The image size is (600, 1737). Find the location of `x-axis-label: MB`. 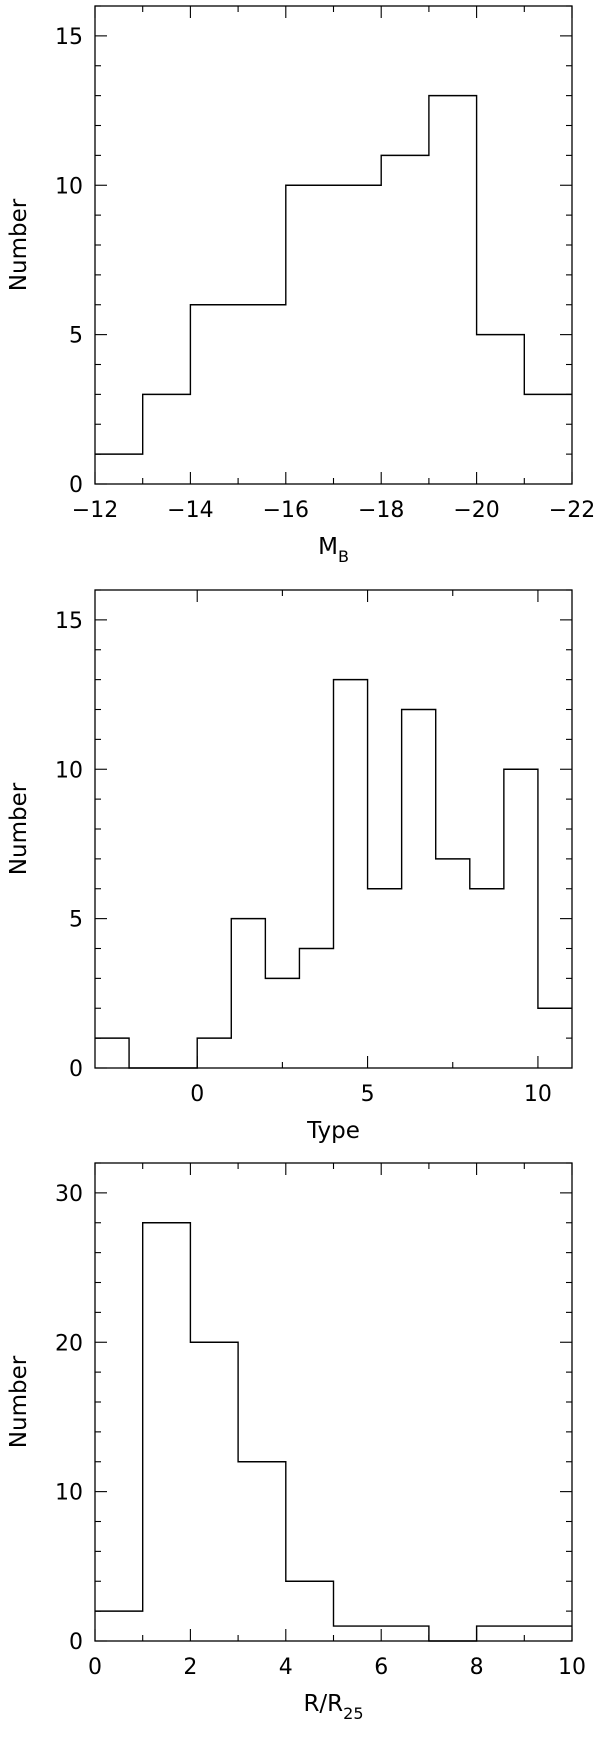

x-axis-label: MB is located at coordinates (333, 550).